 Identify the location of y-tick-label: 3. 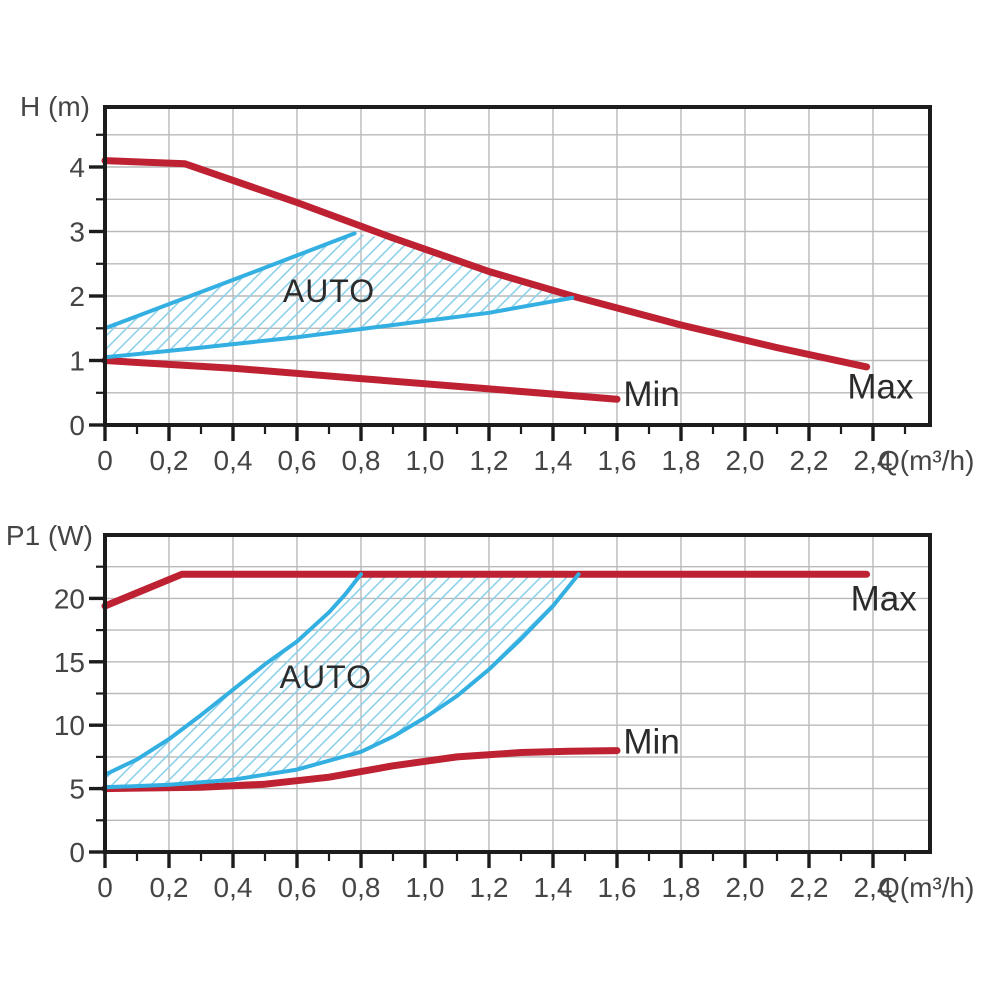
(77, 232).